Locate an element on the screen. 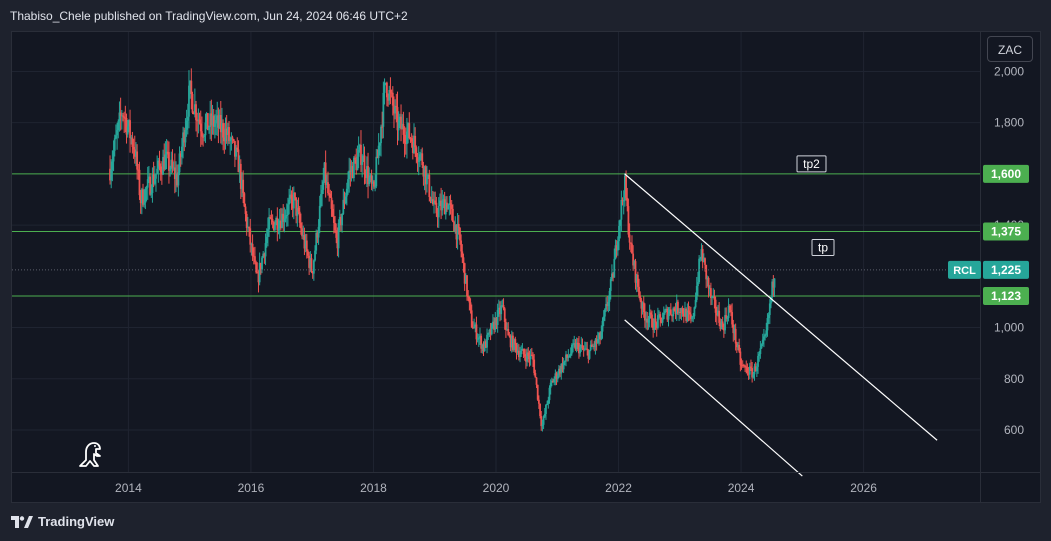 The width and height of the screenshot is (1051, 541). last-price-badge is located at coordinates (1006, 269).